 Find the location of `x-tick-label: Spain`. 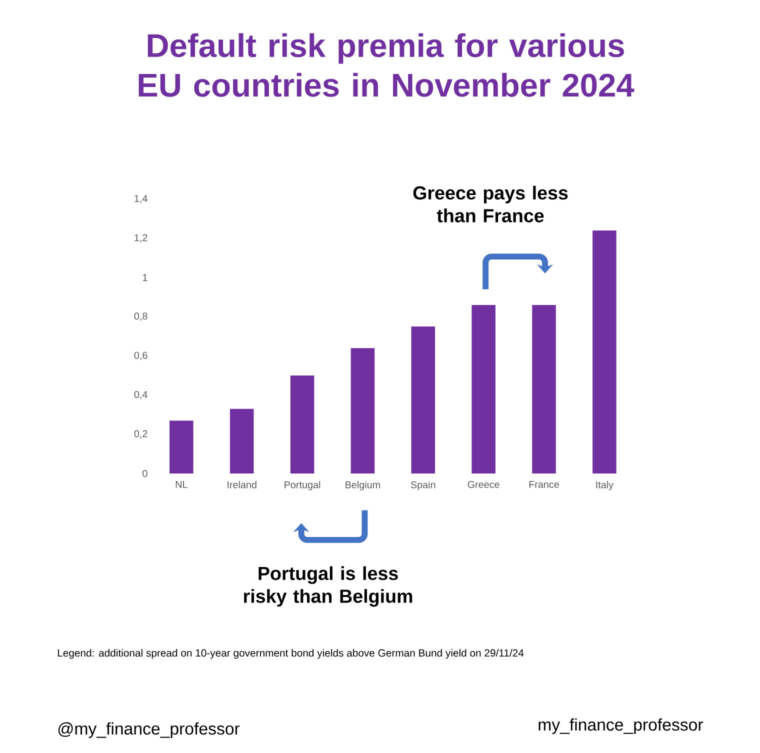

x-tick-label: Spain is located at coordinates (423, 485).